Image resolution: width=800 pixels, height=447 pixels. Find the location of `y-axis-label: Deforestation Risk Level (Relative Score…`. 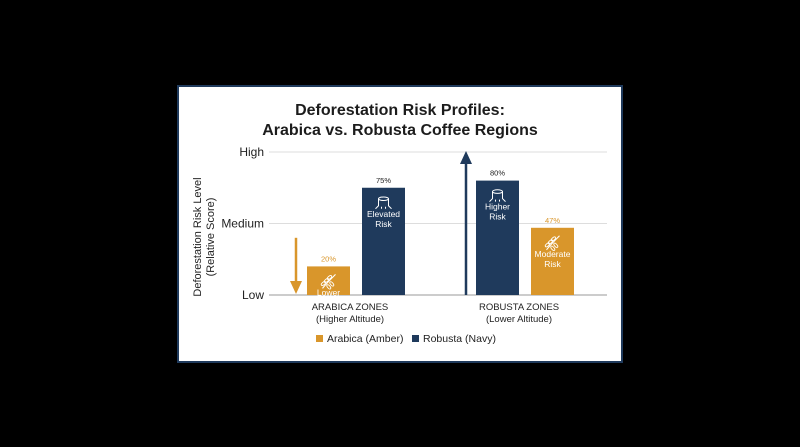

y-axis-label: Deforestation Risk Level (Relative Score… is located at coordinates (204, 236).